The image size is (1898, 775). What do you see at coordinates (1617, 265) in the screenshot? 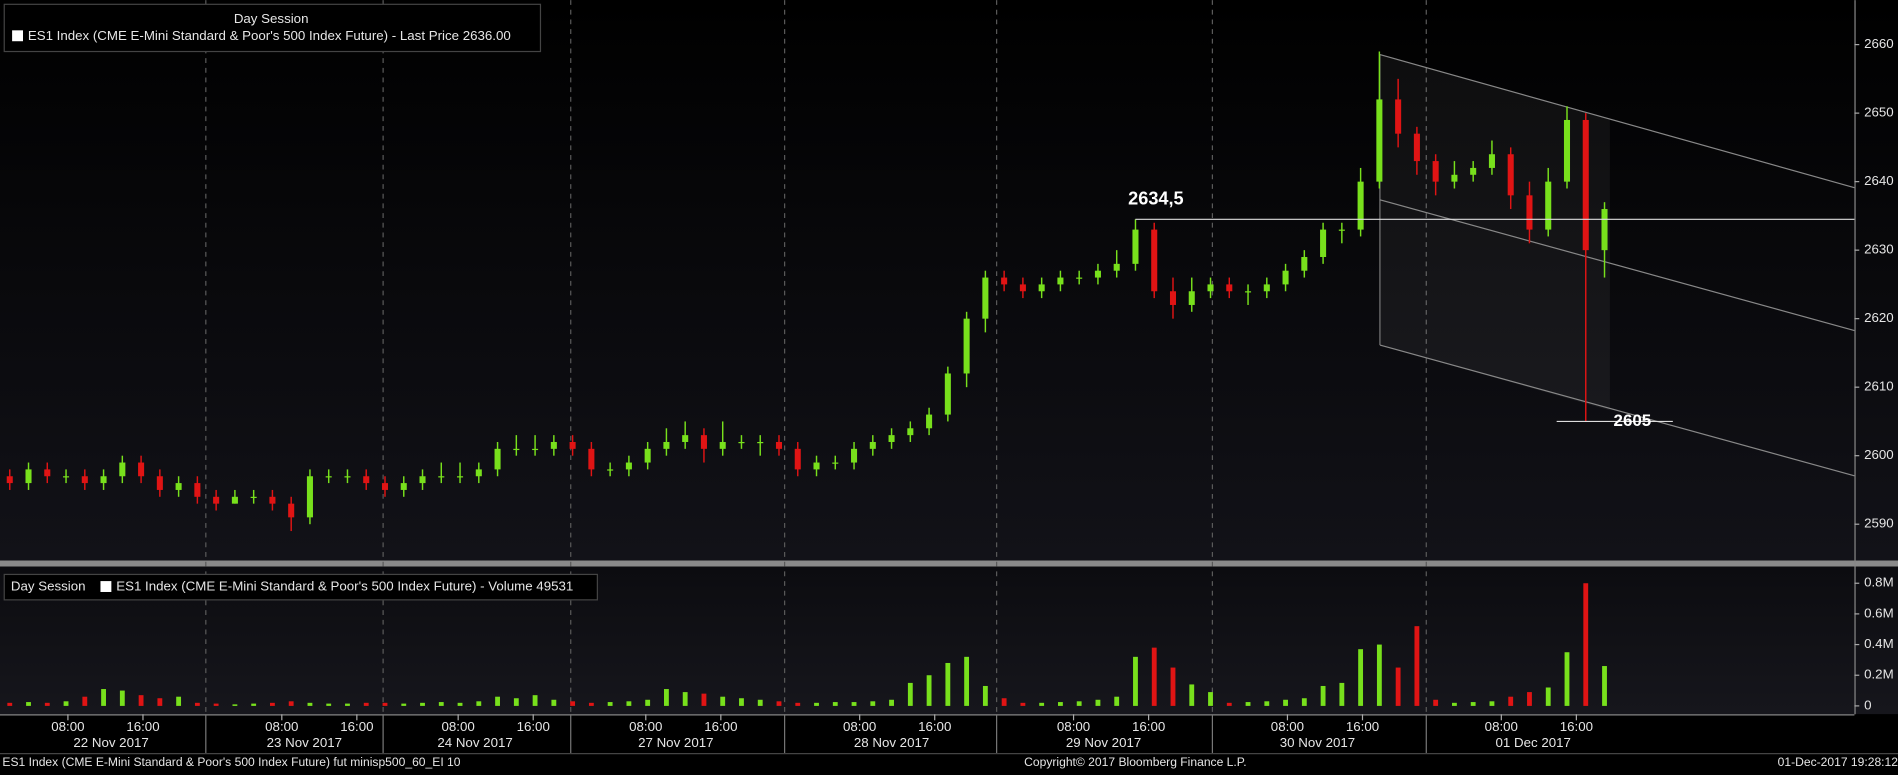
I see `channel-line` at bounding box center [1617, 265].